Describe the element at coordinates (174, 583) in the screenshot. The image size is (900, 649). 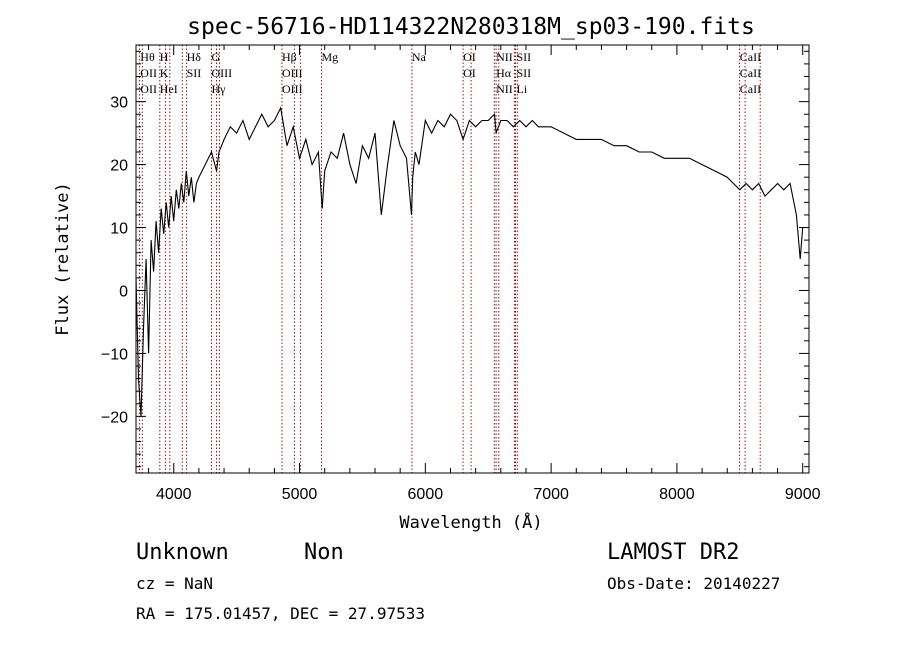
I see `redshift: cz = NaN` at that location.